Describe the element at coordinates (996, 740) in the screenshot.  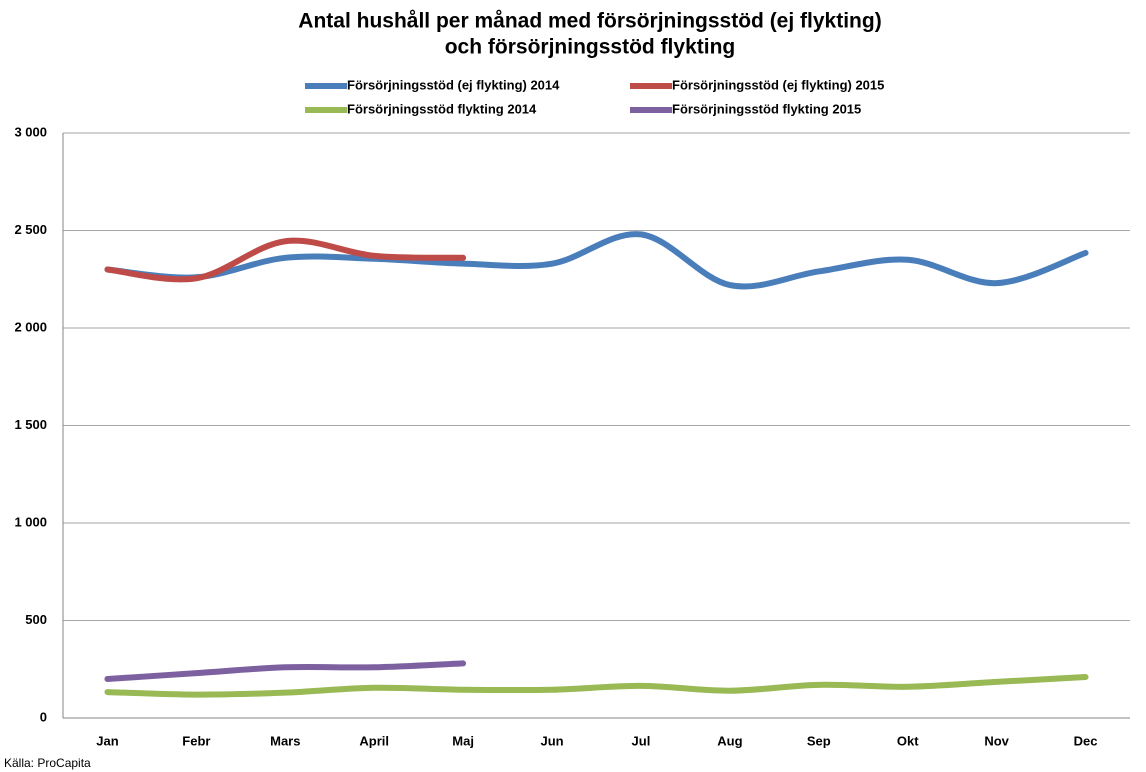
I see `x-tick-label: Nov` at that location.